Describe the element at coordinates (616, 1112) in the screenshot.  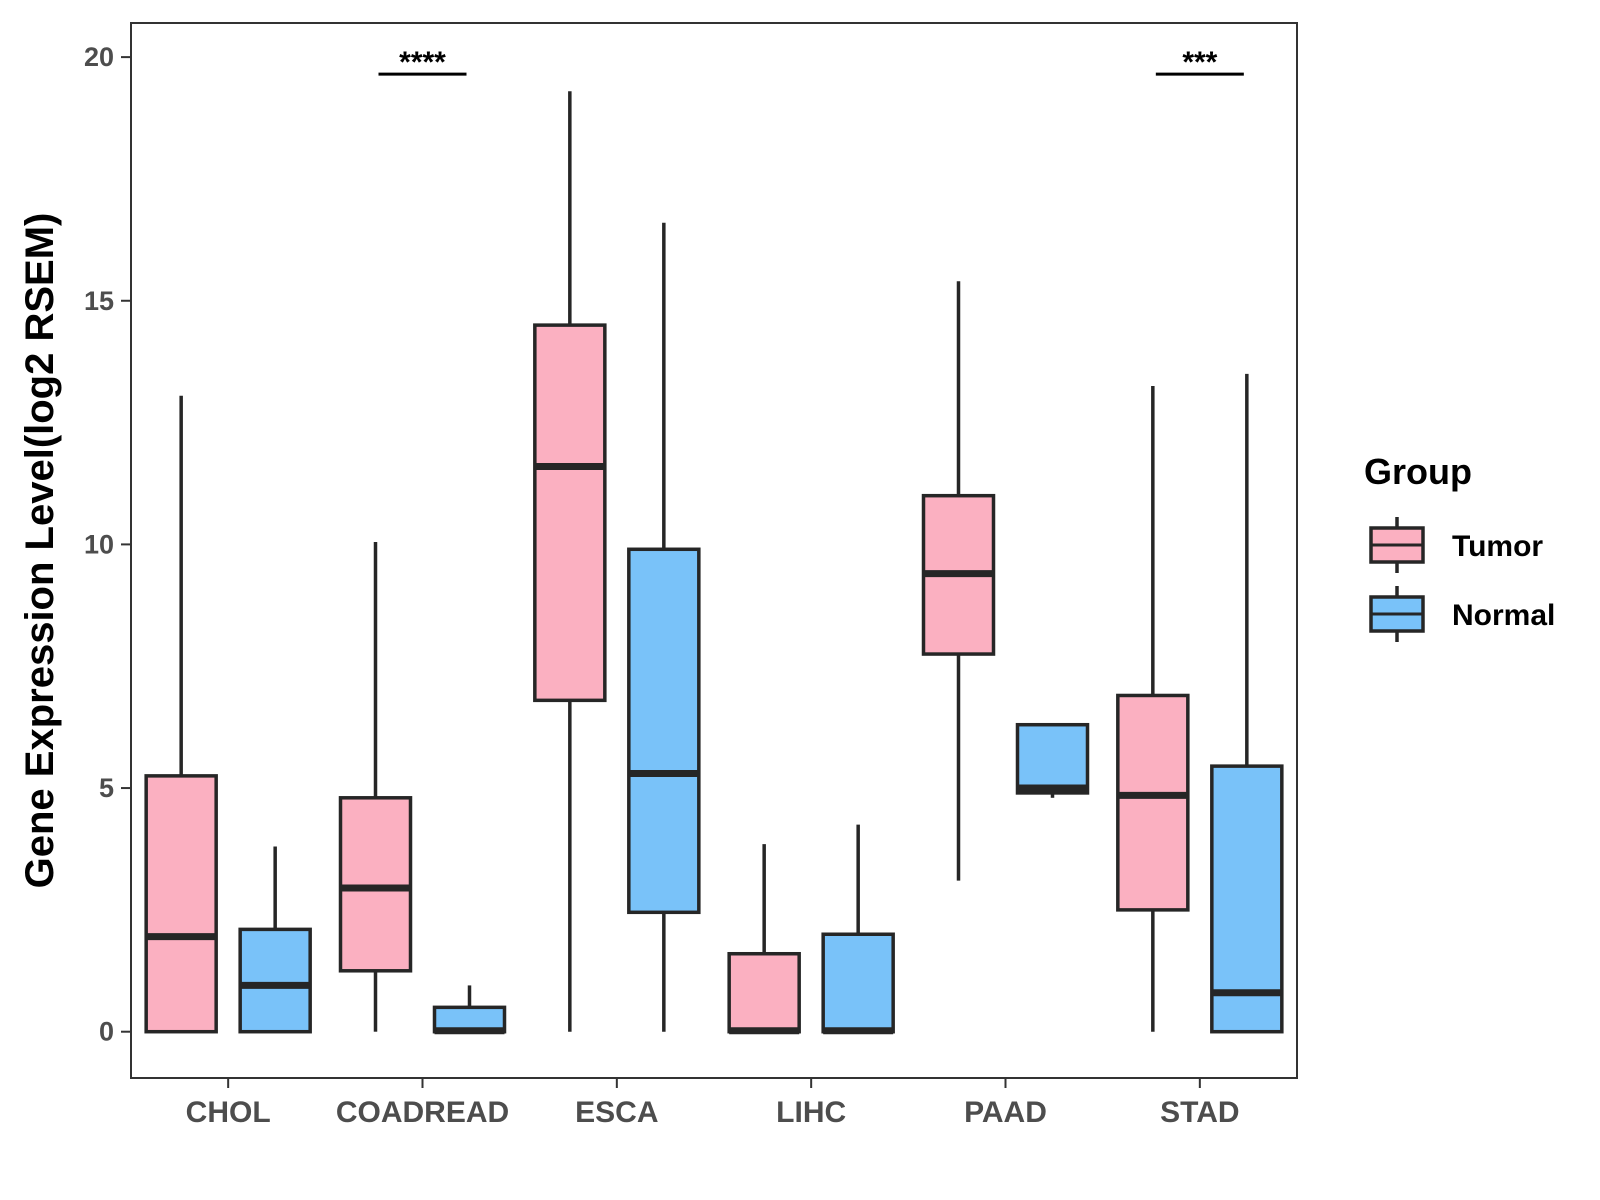
I see `x-tick-label: ESCA` at that location.